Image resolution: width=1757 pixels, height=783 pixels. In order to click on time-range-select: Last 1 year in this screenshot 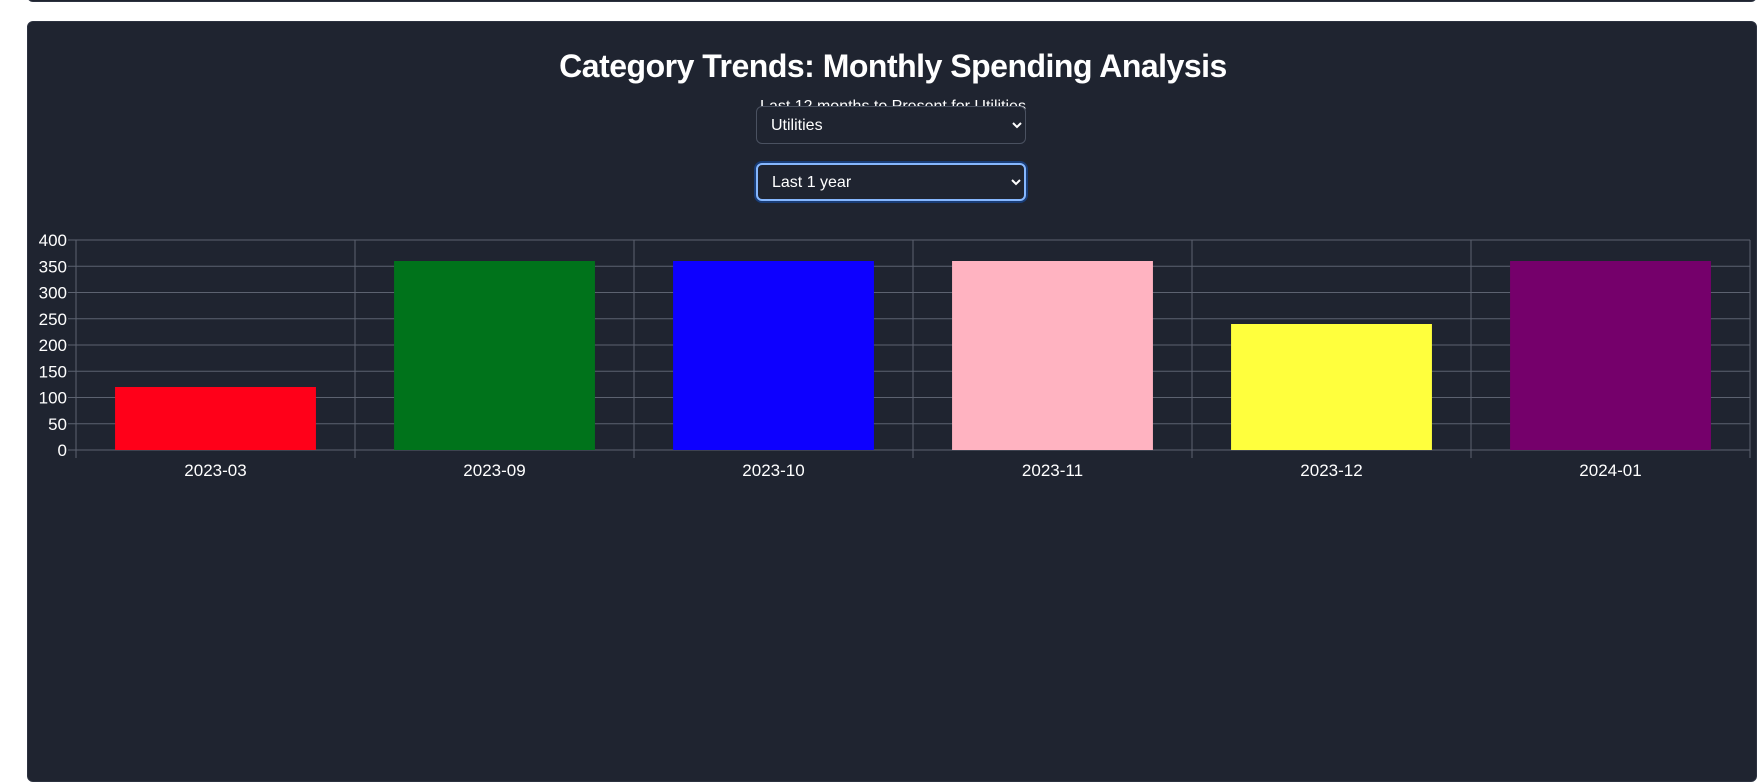, I will do `click(891, 182)`.